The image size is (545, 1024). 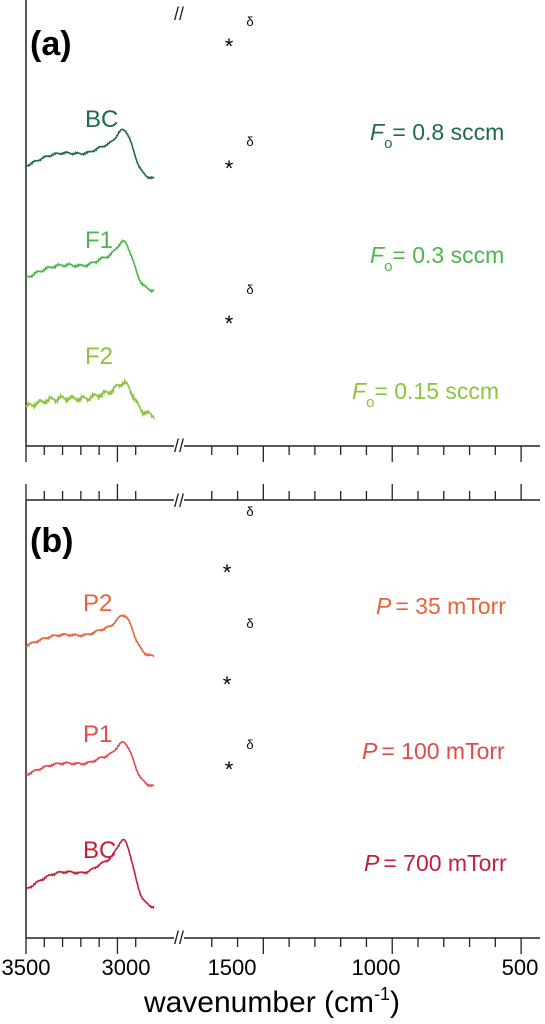 I want to click on tick-label-1000: 1000, so click(x=376, y=967).